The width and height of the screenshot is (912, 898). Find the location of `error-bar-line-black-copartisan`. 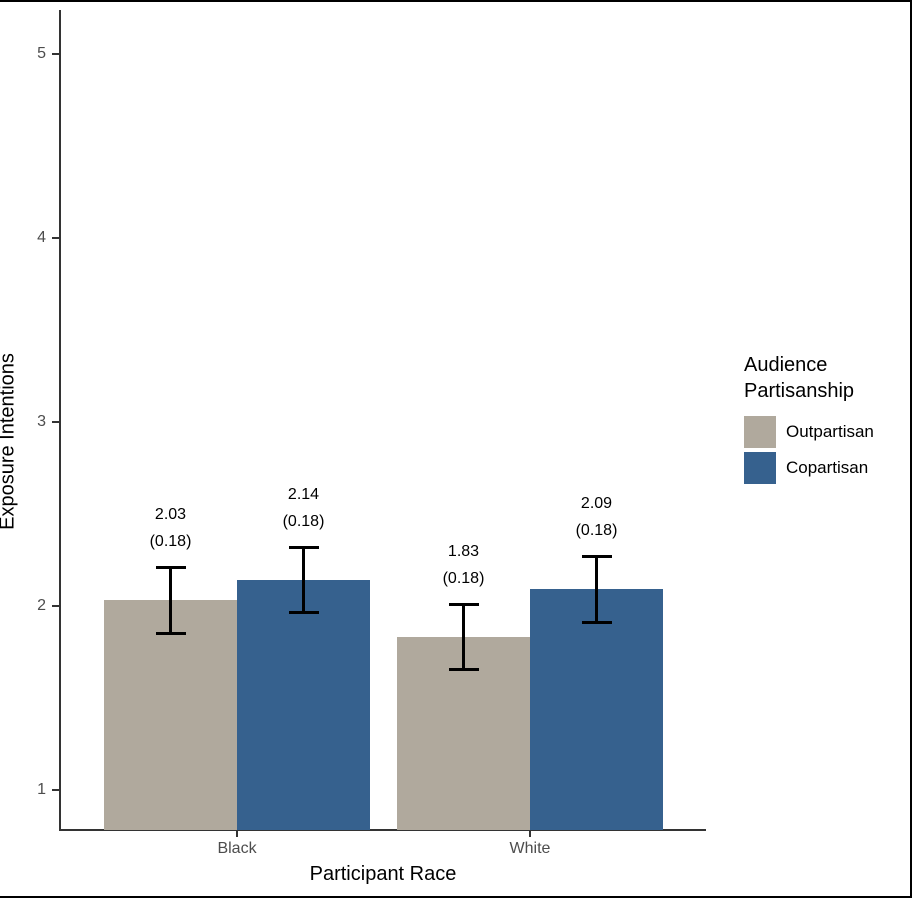

error-bar-line-black-copartisan is located at coordinates (303, 580).